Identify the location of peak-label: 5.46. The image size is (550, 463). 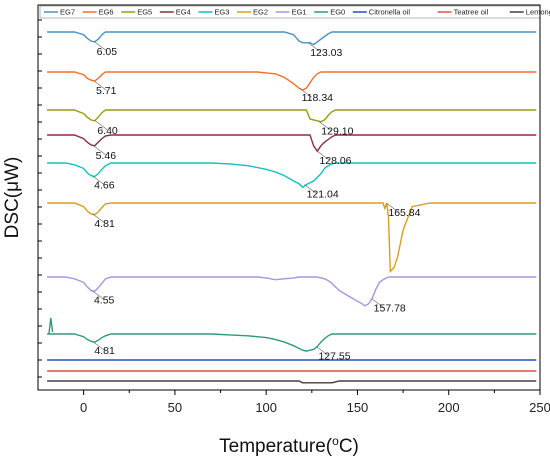
(106, 156).